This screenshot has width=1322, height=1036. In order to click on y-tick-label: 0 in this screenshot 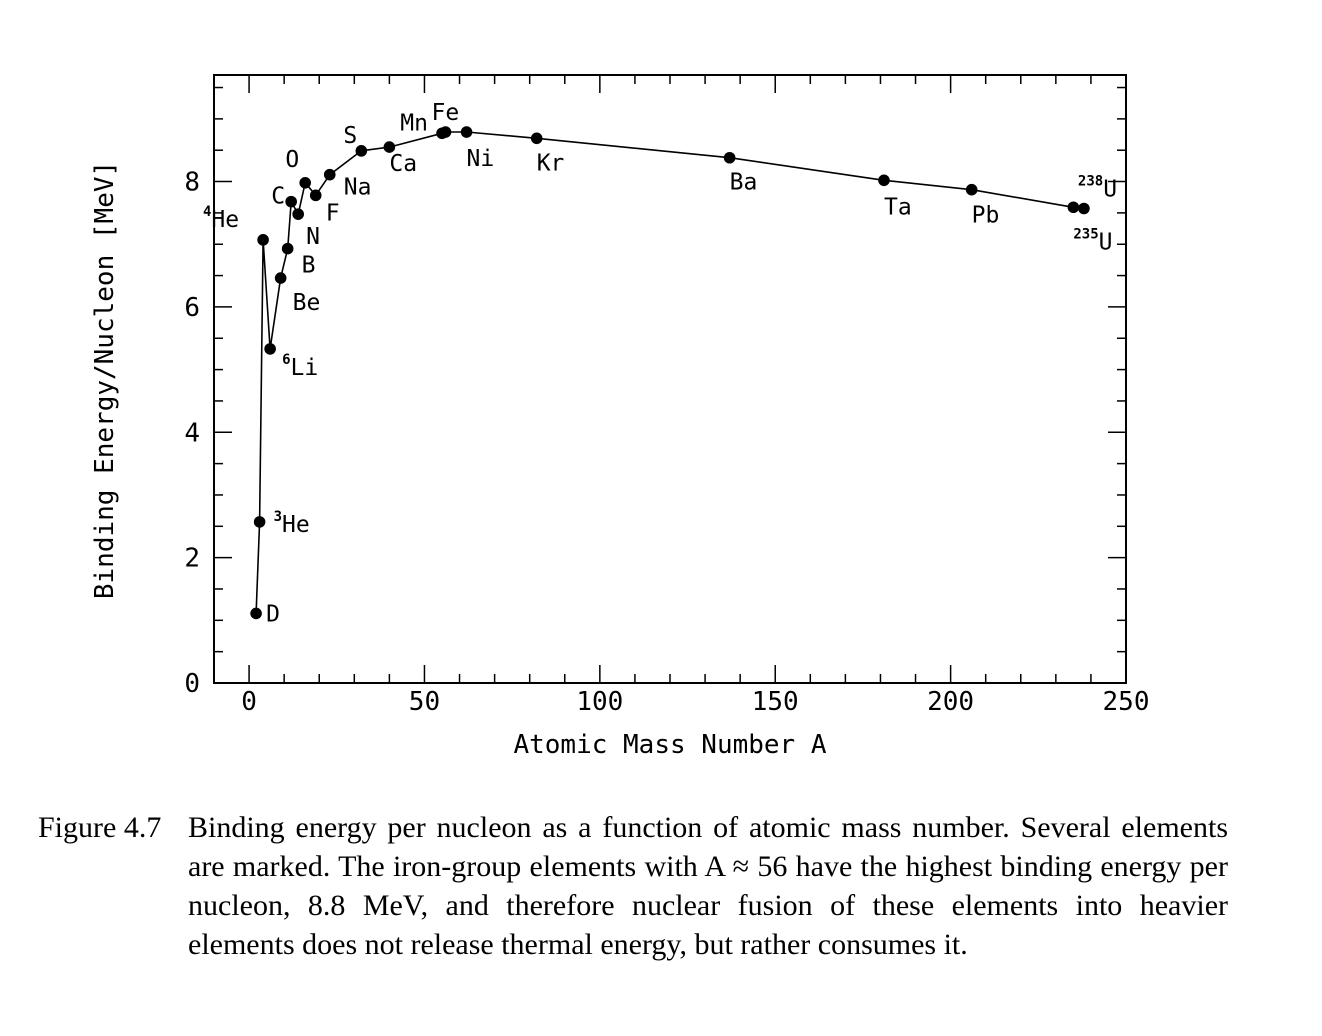, I will do `click(192, 684)`.